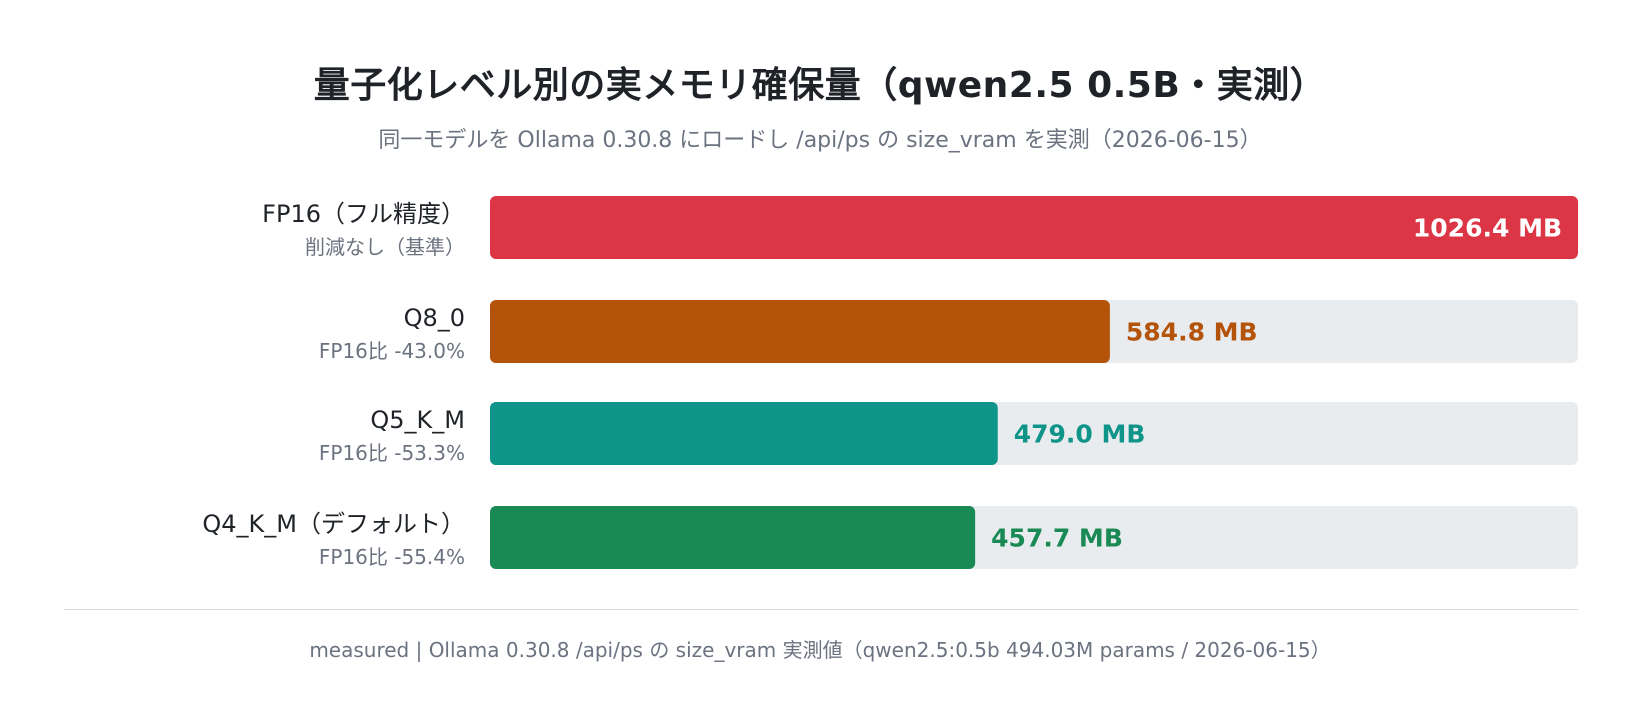  I want to click on bar-row: 1026.4 MB FP16（フル精度） 削減なし（基準）, so click(920, 227).